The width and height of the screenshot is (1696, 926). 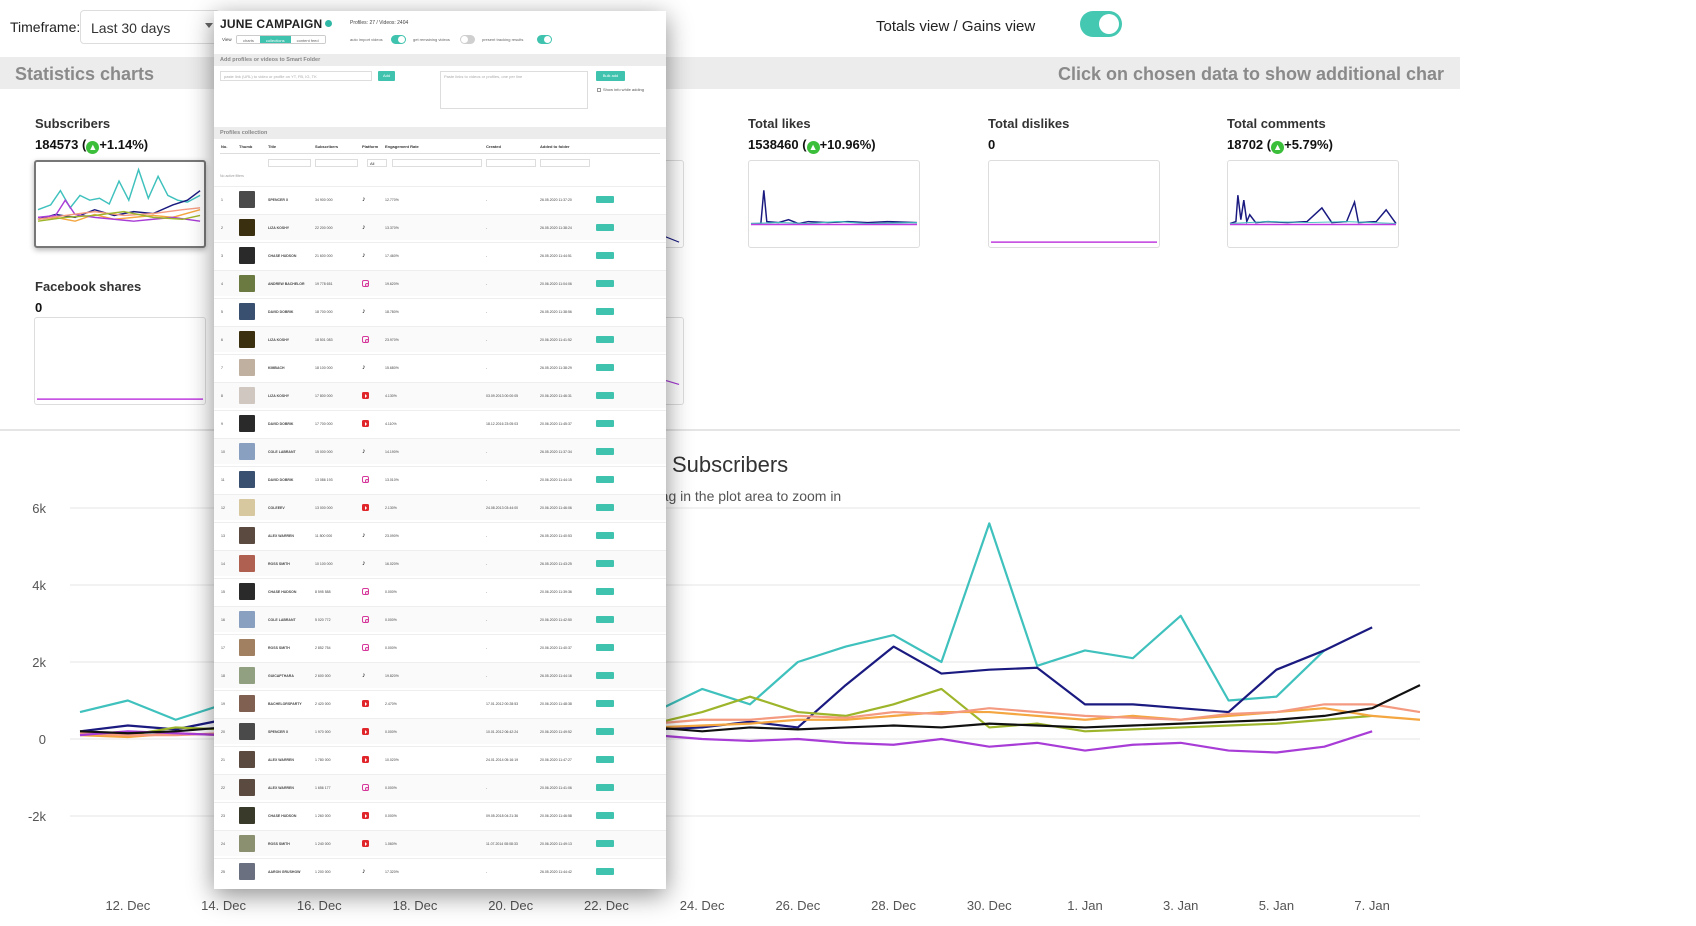 What do you see at coordinates (834, 204) in the screenshot?
I see `total-likes-thumbnail-chart` at bounding box center [834, 204].